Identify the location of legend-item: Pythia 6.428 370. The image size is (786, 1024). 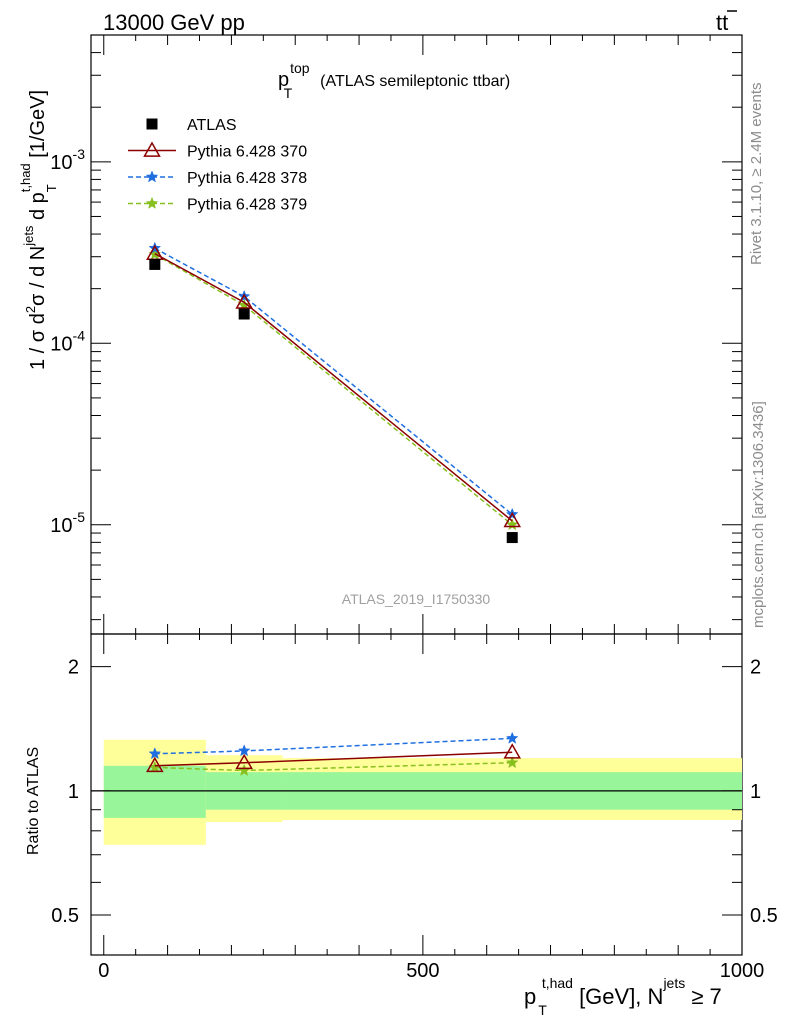
(217, 151).